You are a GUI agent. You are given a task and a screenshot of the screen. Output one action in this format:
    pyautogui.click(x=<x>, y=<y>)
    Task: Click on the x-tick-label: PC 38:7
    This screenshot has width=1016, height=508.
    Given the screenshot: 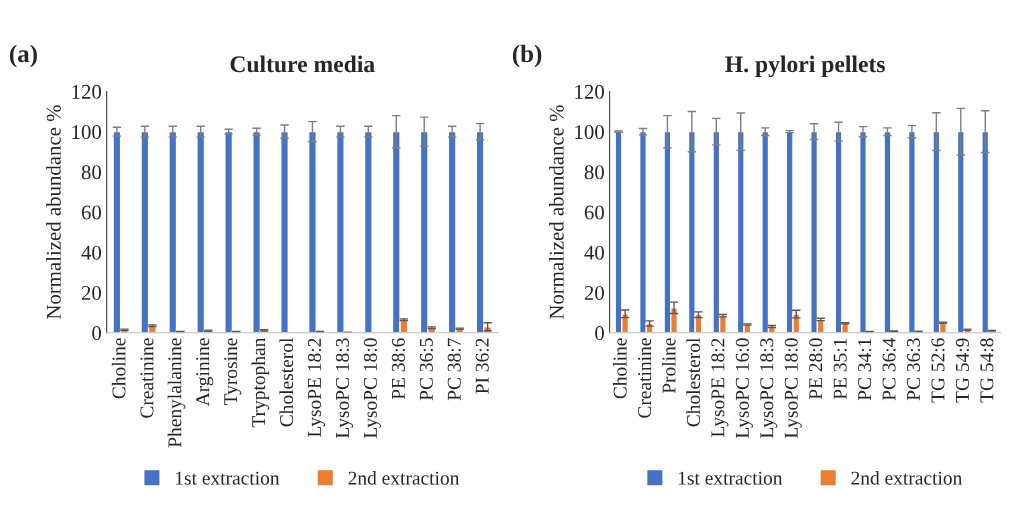 What is the action you would take?
    pyautogui.click(x=454, y=369)
    